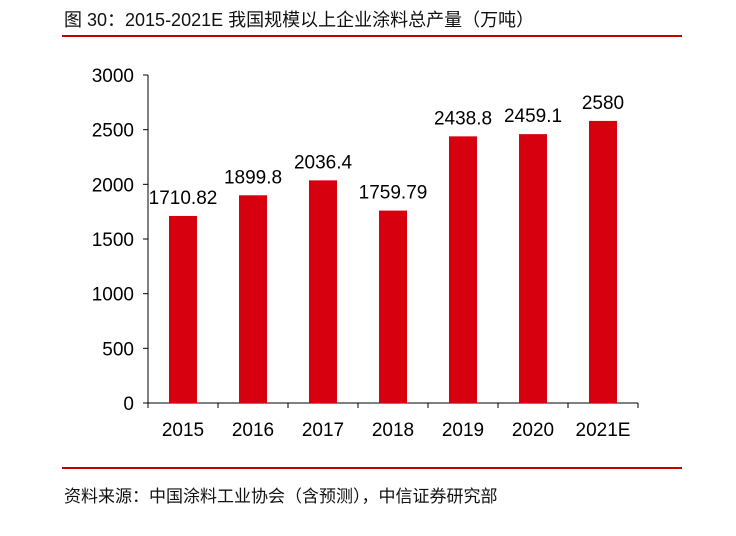  I want to click on bar-2018, so click(393, 306).